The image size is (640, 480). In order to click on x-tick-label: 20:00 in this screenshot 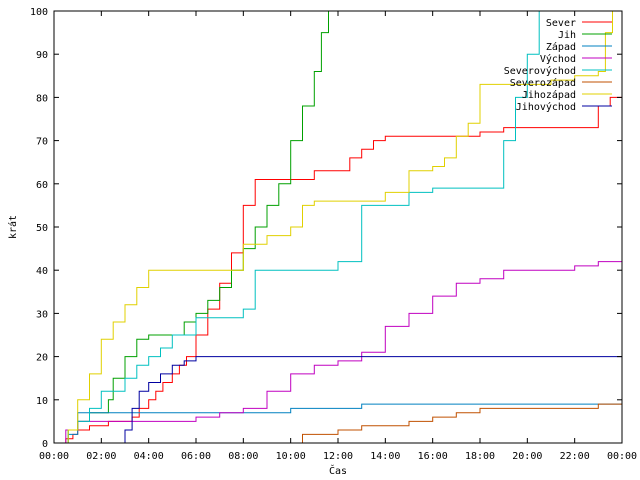, I will do `click(527, 456)`.